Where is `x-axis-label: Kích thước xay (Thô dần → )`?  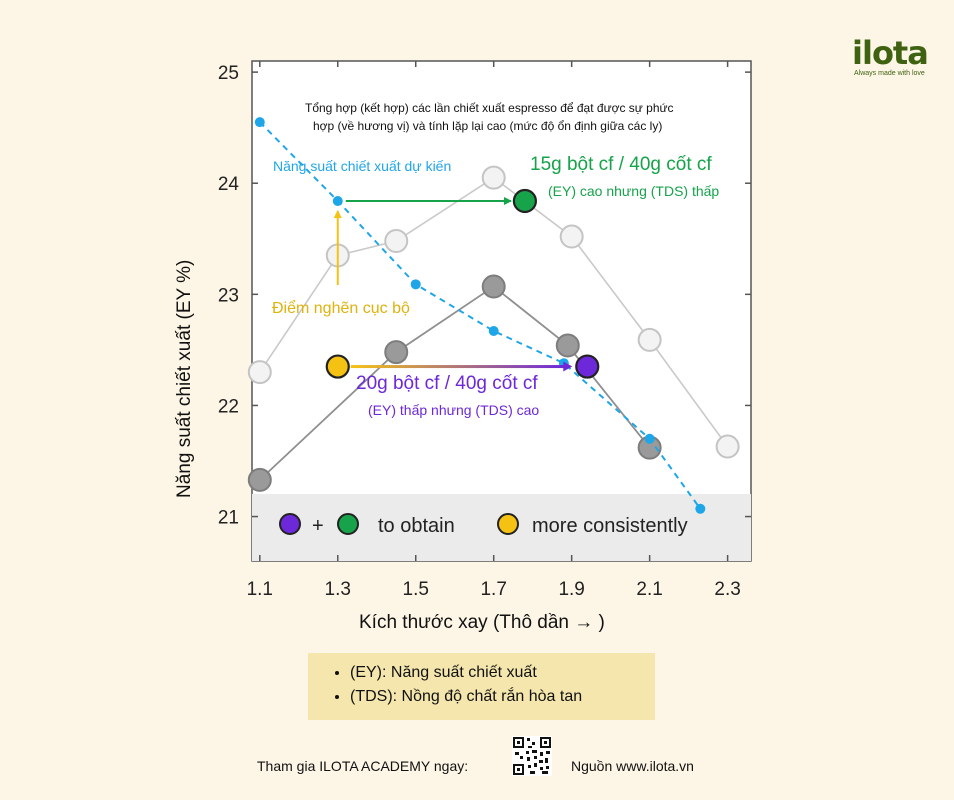 x-axis-label: Kích thước xay (Thô dần → ) is located at coordinates (482, 622).